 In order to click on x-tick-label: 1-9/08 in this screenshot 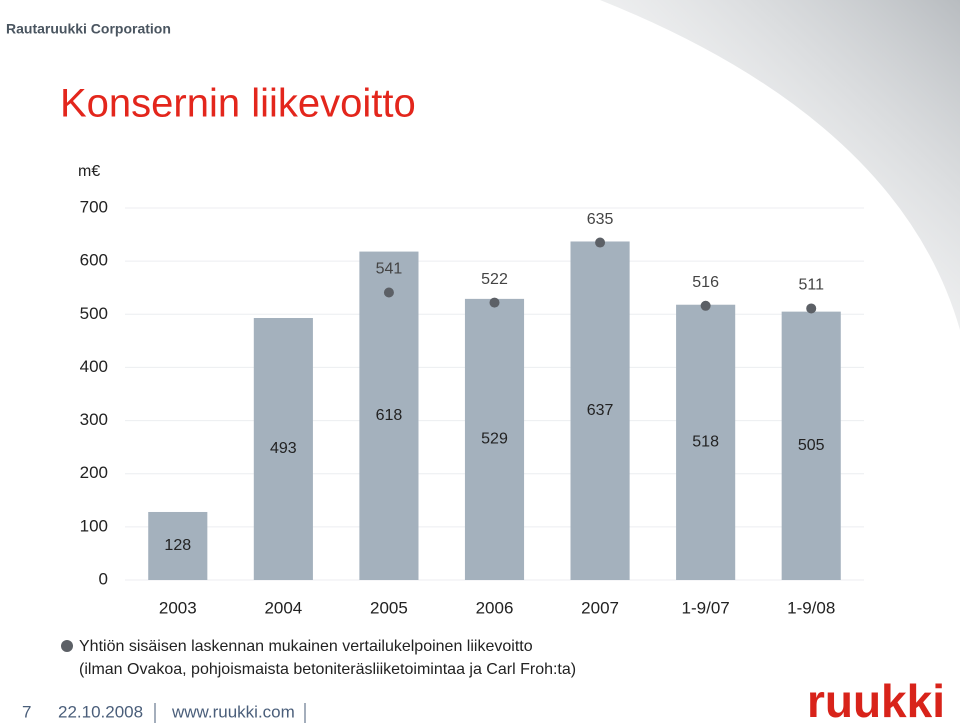, I will do `click(811, 607)`.